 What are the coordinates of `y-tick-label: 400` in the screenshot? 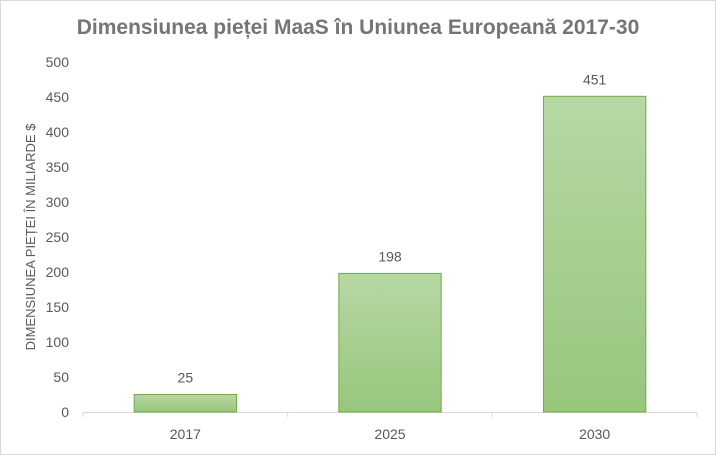 It's located at (58, 132).